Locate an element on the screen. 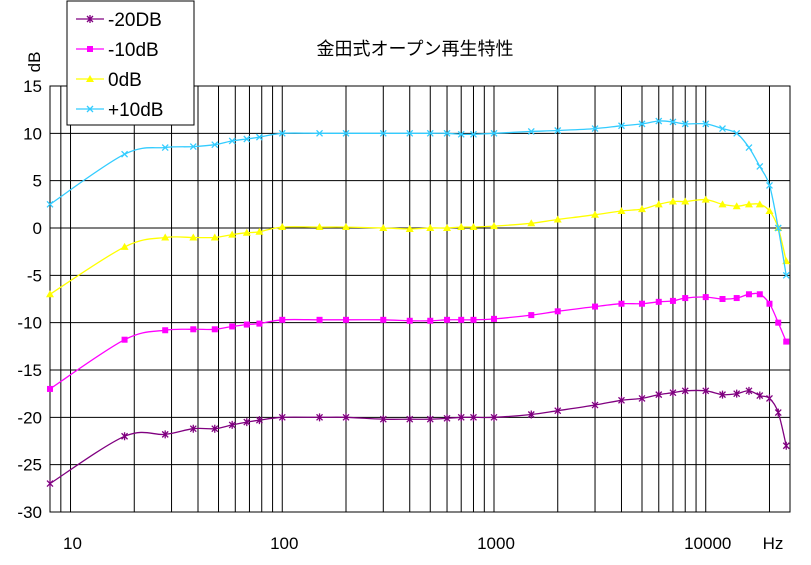 The image size is (811, 565). y-axis-label: dB is located at coordinates (34, 62).